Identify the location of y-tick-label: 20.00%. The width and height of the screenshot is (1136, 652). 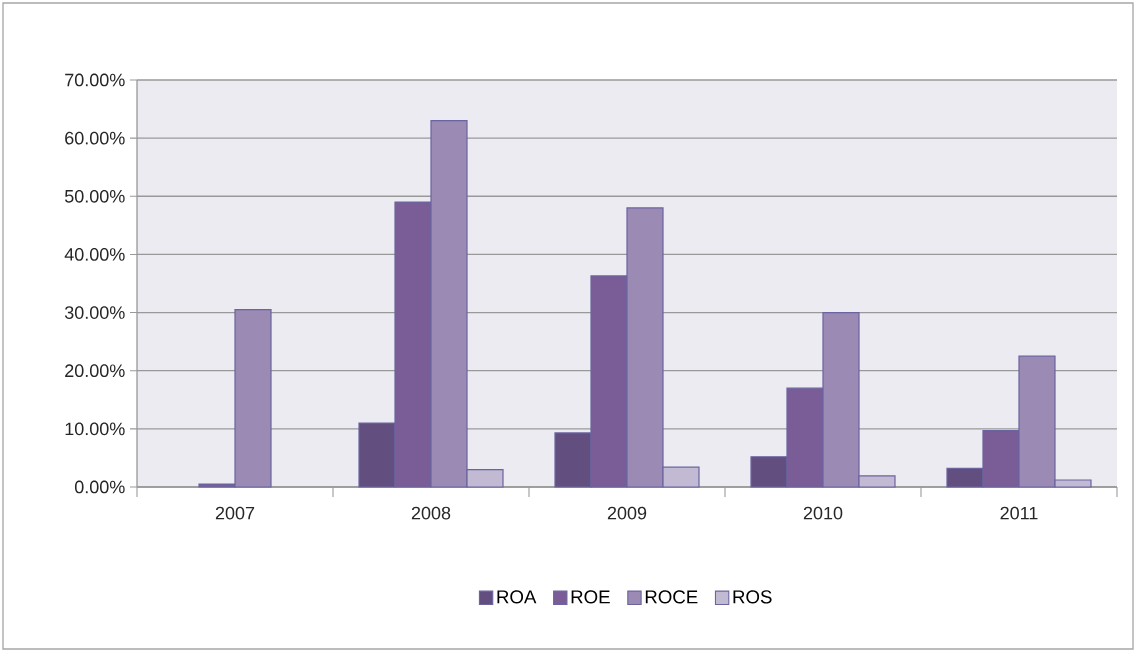
(95, 371).